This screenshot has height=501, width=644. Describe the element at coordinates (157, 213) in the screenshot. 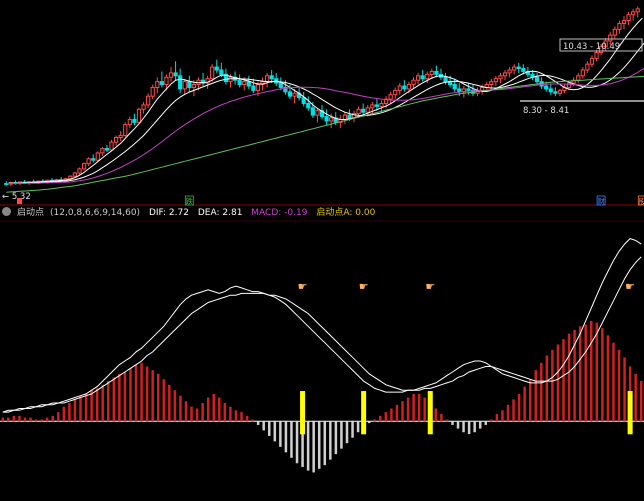

I see `dif-label: DIF:` at that location.